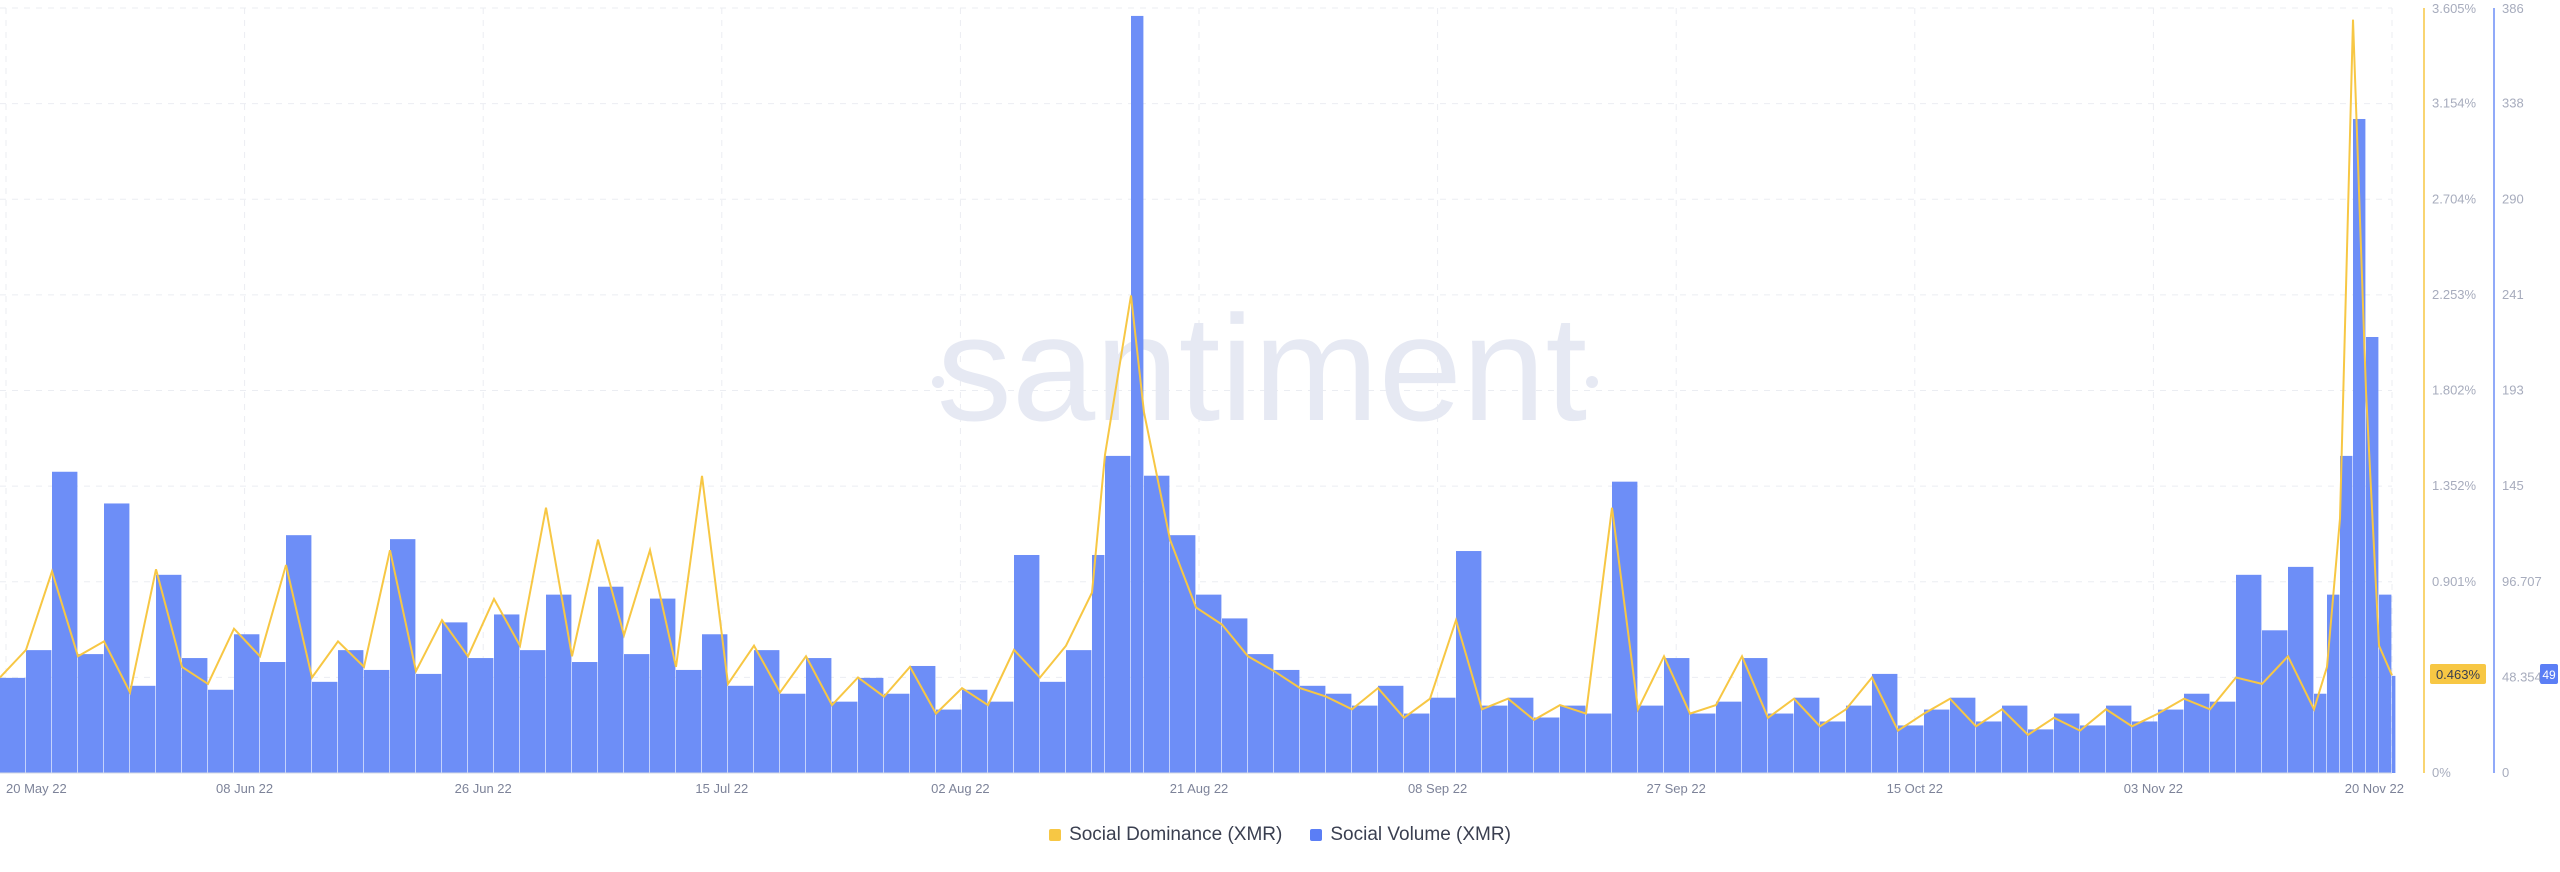  I want to click on legend-item-dominance: Social Dominance (XMR), so click(1165, 835).